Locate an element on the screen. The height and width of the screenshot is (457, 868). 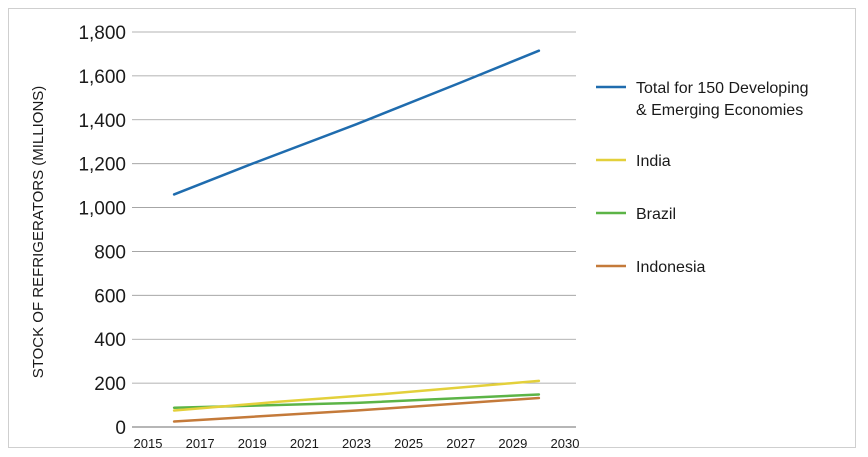
y-tick-label: 0 is located at coordinates (120, 428).